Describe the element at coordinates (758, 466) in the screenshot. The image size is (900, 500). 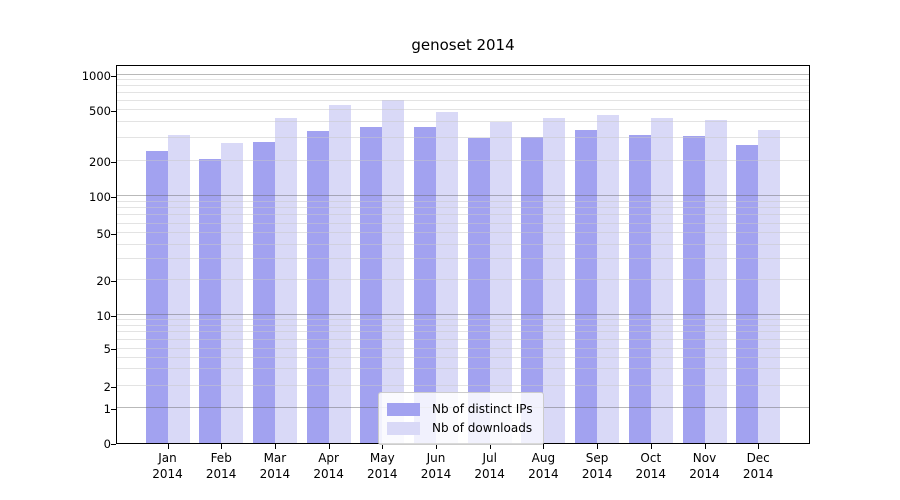
I see `xtick-label-dec: Dec 2014` at that location.